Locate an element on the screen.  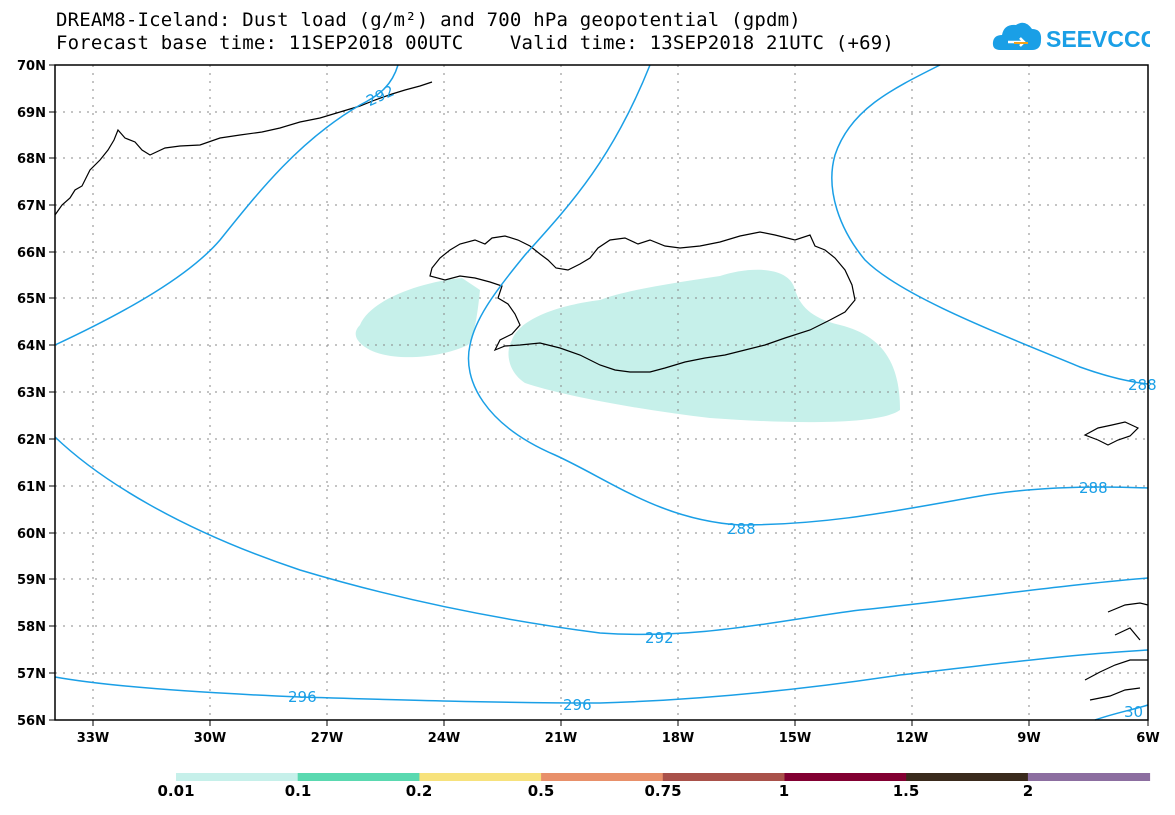
contour-label-292-top: 292 is located at coordinates (381, 96).